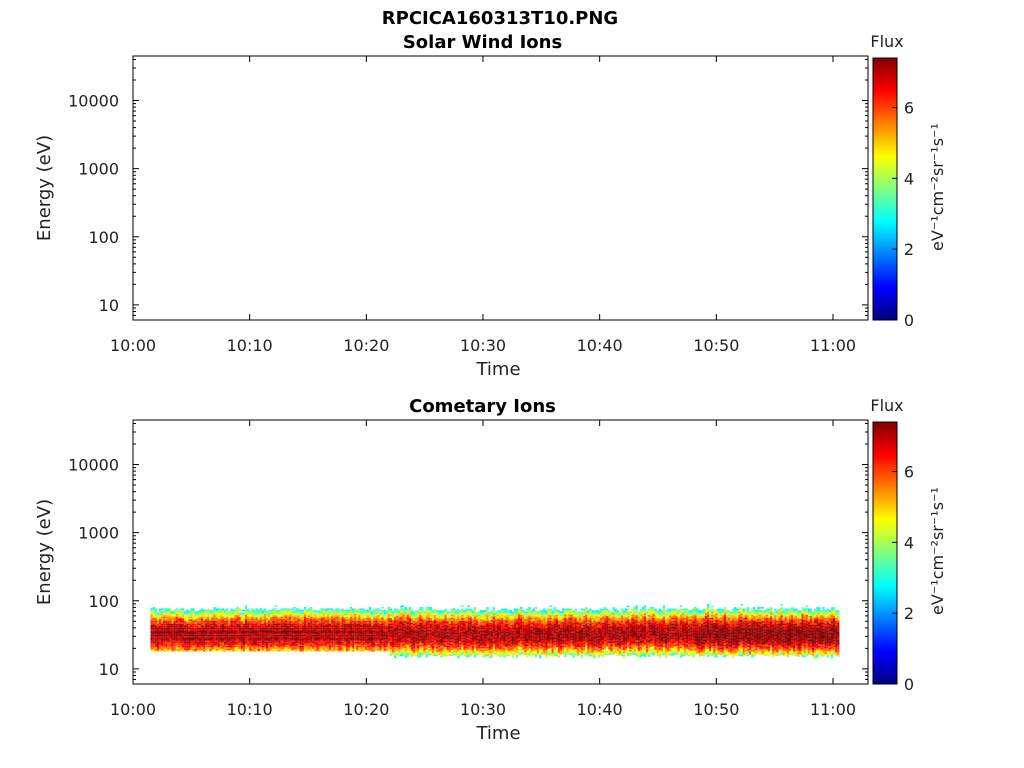  Describe the element at coordinates (250, 345) in the screenshot. I see `x-tick-label: 10:10` at that location.